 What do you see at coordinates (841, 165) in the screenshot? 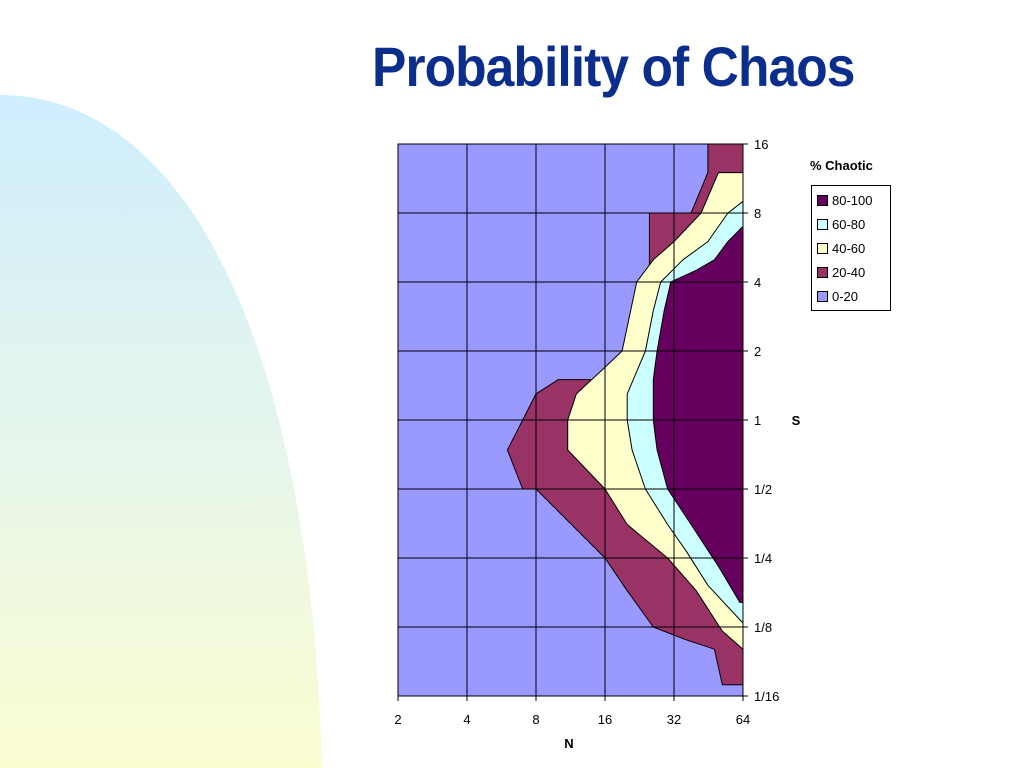
I see `legend-title: % Chaotic` at bounding box center [841, 165].